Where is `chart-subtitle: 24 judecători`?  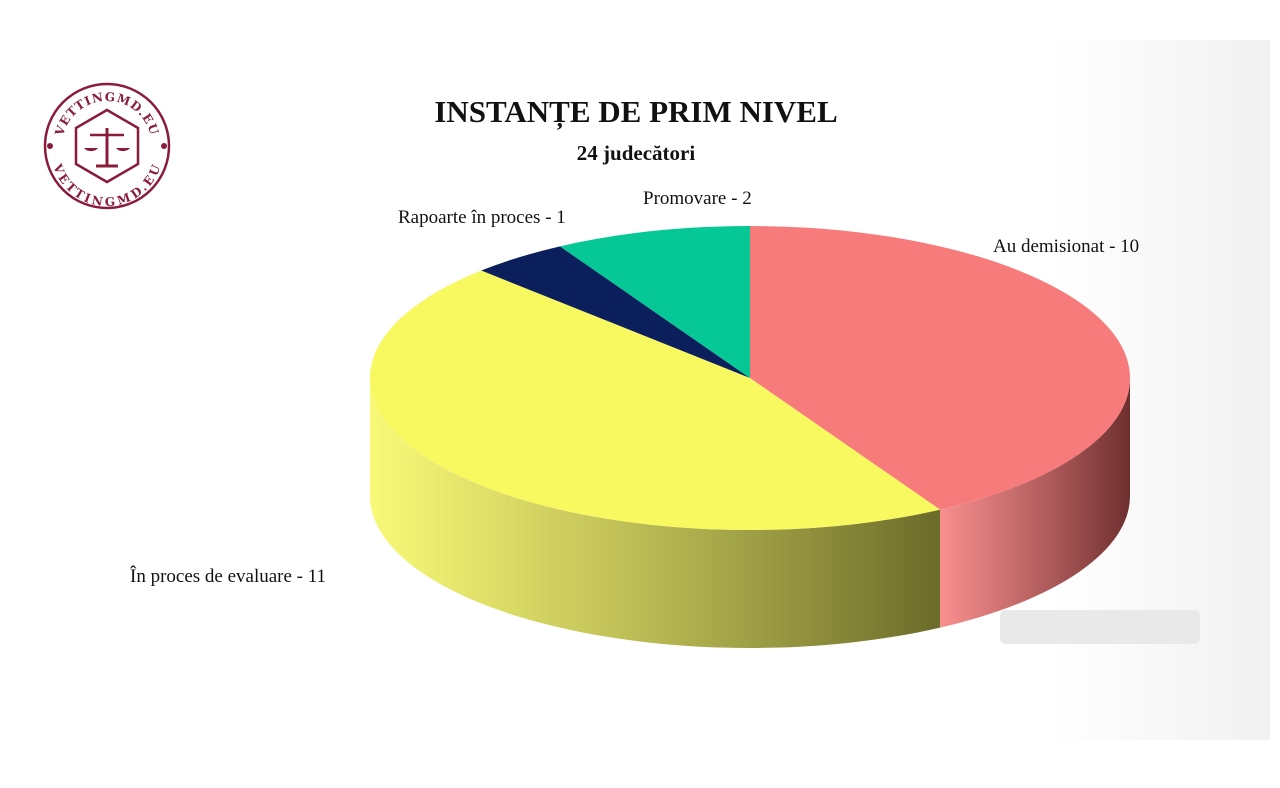 chart-subtitle: 24 judecători is located at coordinates (636, 153).